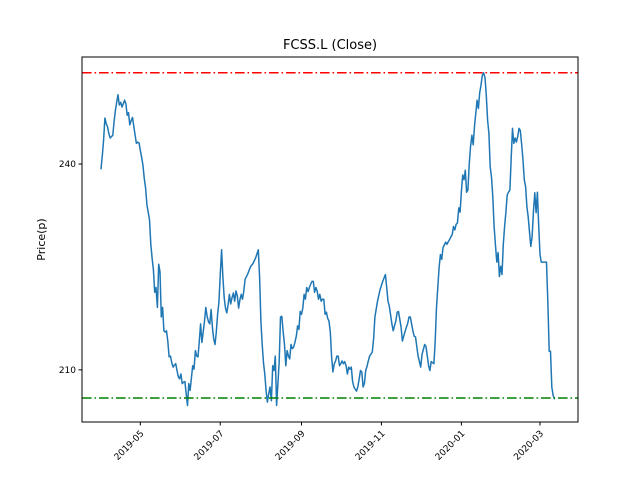  Describe the element at coordinates (67, 371) in the screenshot. I see `y-tick-label: 210` at that location.